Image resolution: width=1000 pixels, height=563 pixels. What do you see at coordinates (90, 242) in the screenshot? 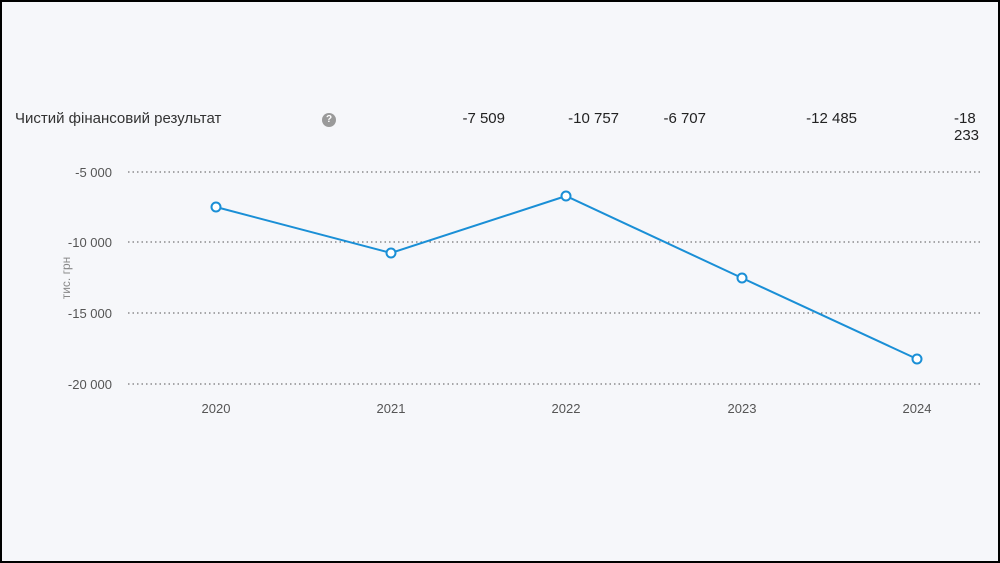
I see `ytick: -10 000` at bounding box center [90, 242].